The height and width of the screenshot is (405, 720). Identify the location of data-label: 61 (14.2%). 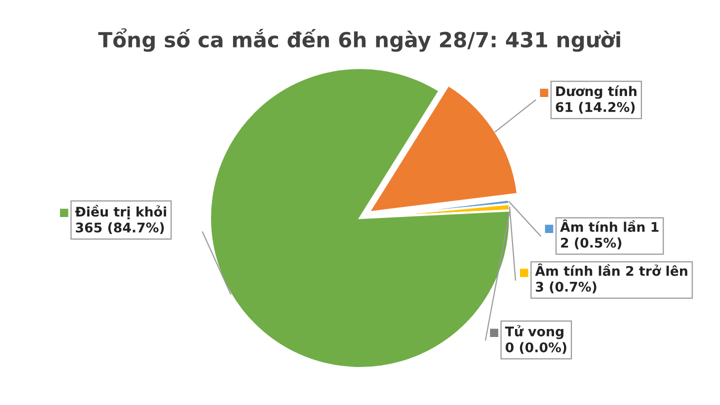
(595, 108).